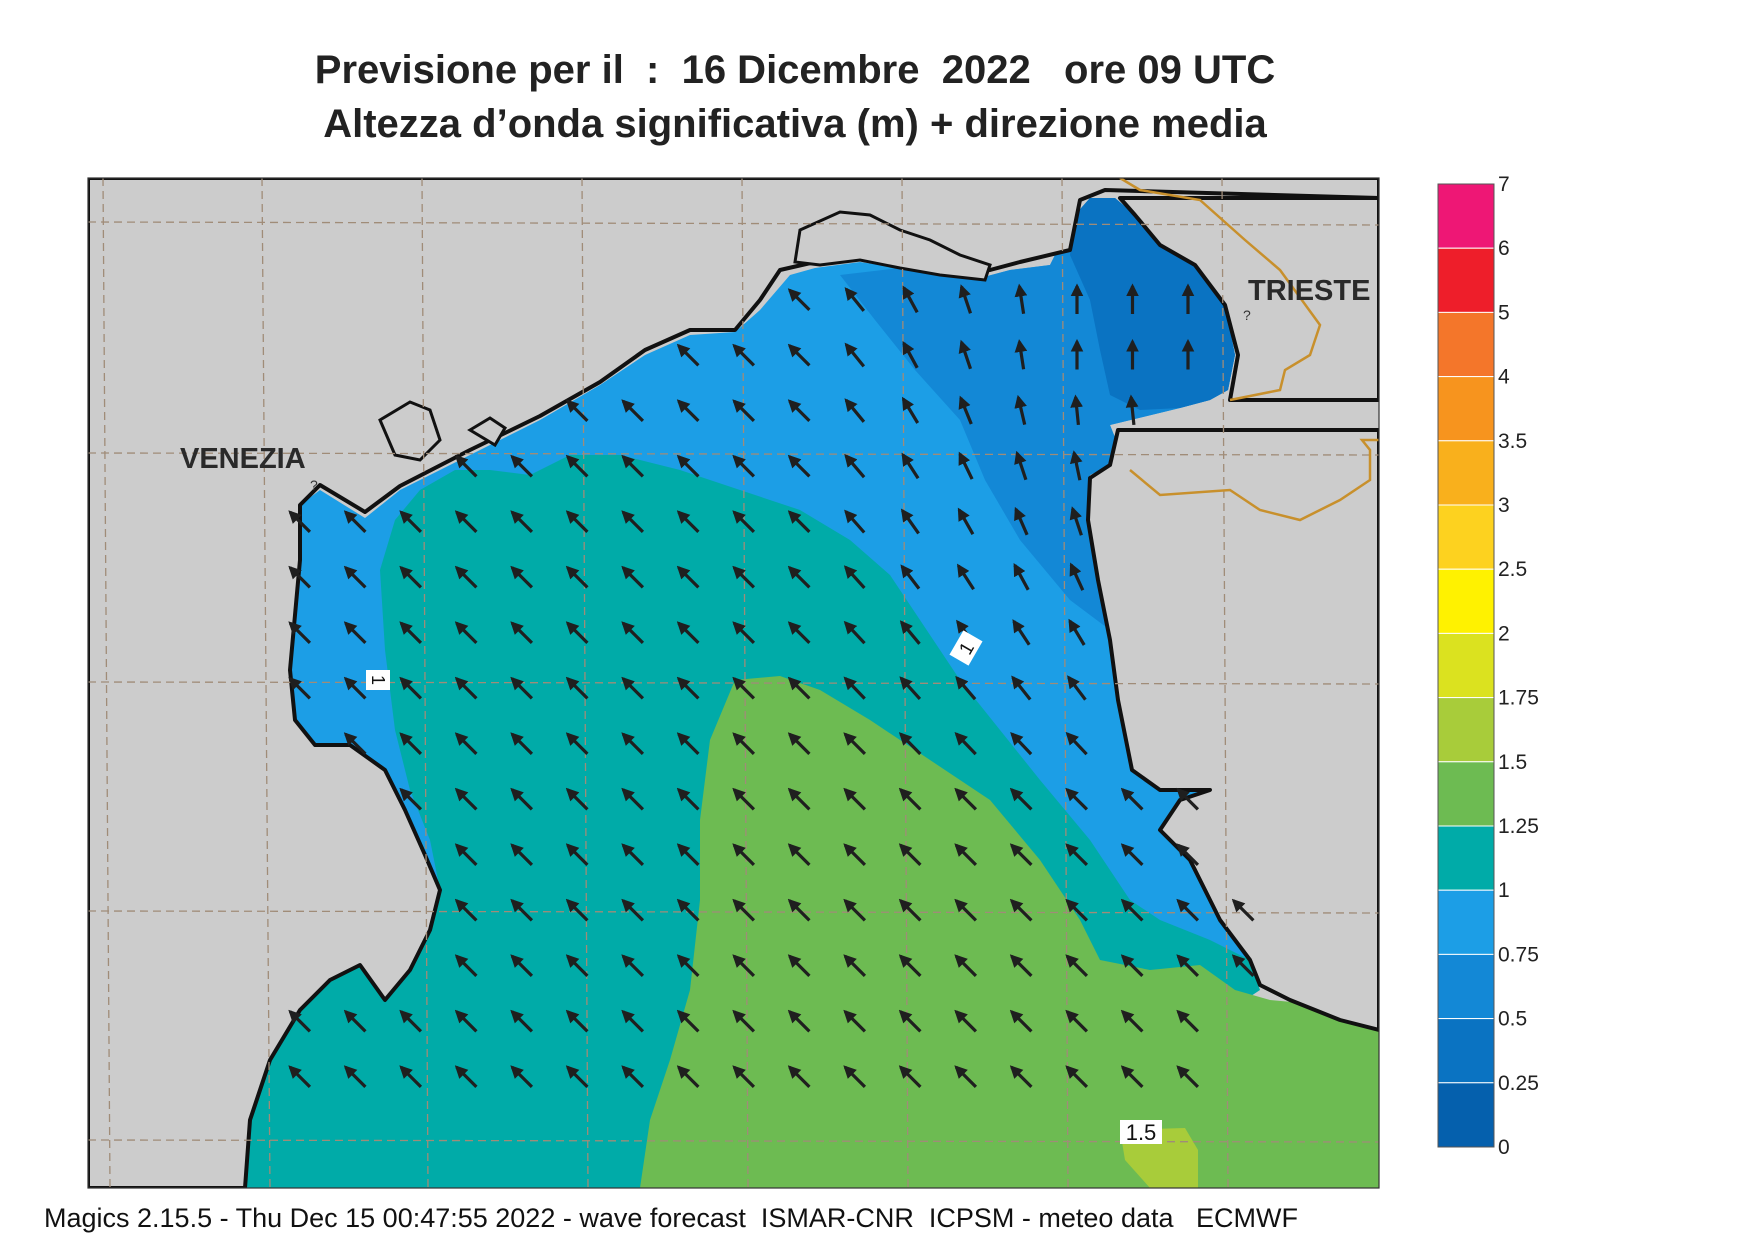 This screenshot has height=1242, width=1755. I want to click on city-label-venezia: VENEZIA, so click(243, 459).